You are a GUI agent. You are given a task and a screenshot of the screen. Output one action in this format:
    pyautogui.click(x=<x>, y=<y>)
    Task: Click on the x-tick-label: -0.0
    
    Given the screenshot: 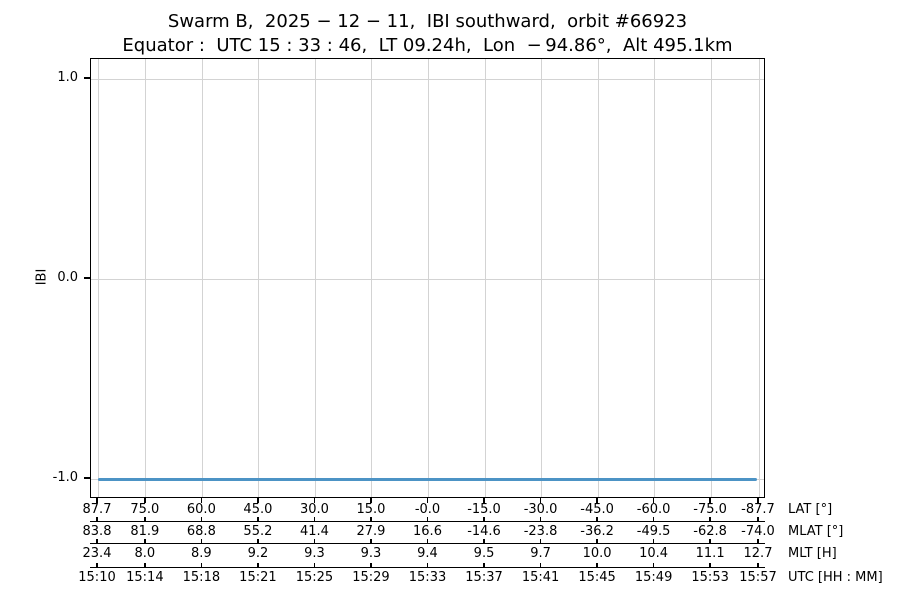 What is the action you would take?
    pyautogui.click(x=427, y=509)
    